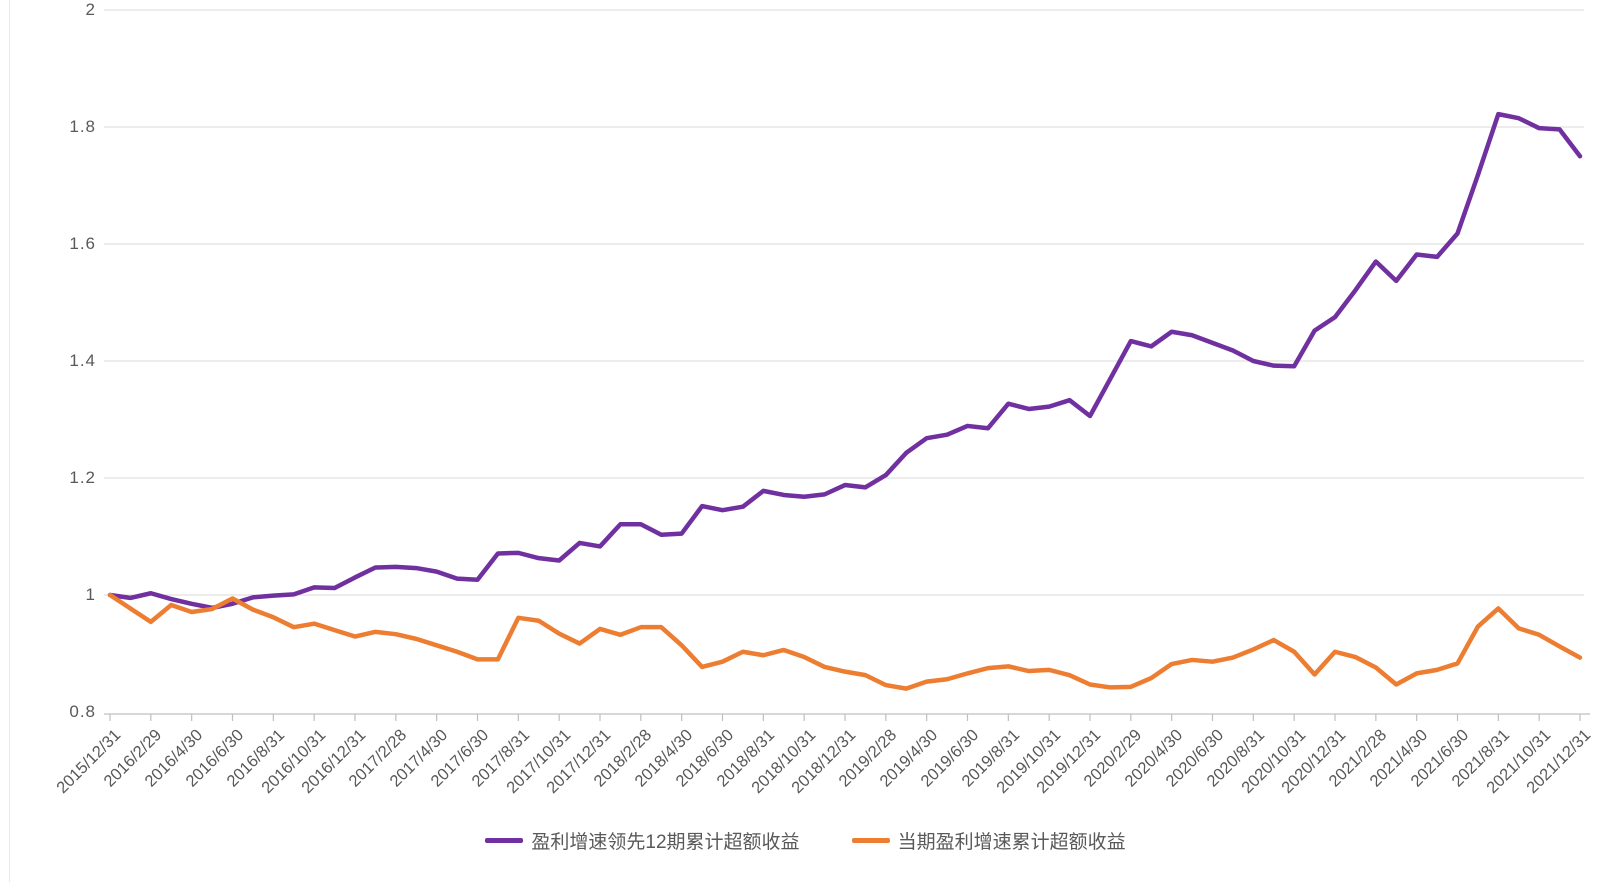  What do you see at coordinates (90, 9) in the screenshot?
I see `y-tick-label: 2` at bounding box center [90, 9].